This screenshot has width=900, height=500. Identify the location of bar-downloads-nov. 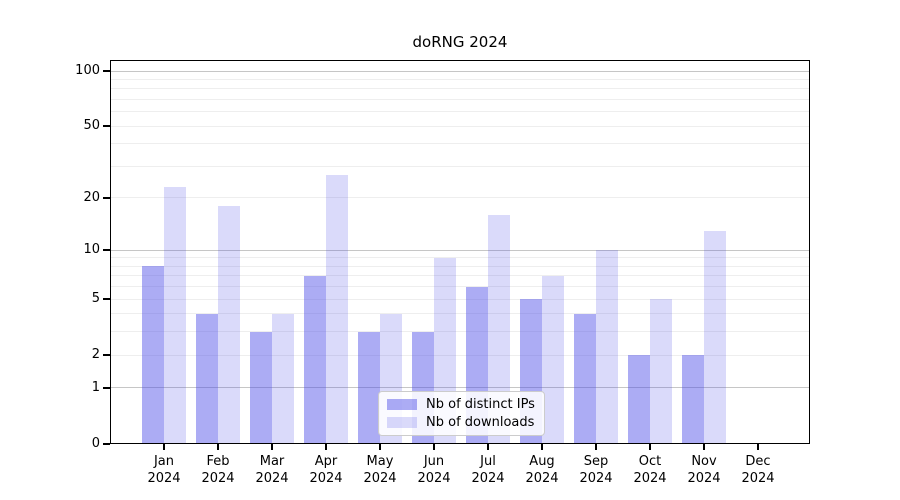
(715, 337).